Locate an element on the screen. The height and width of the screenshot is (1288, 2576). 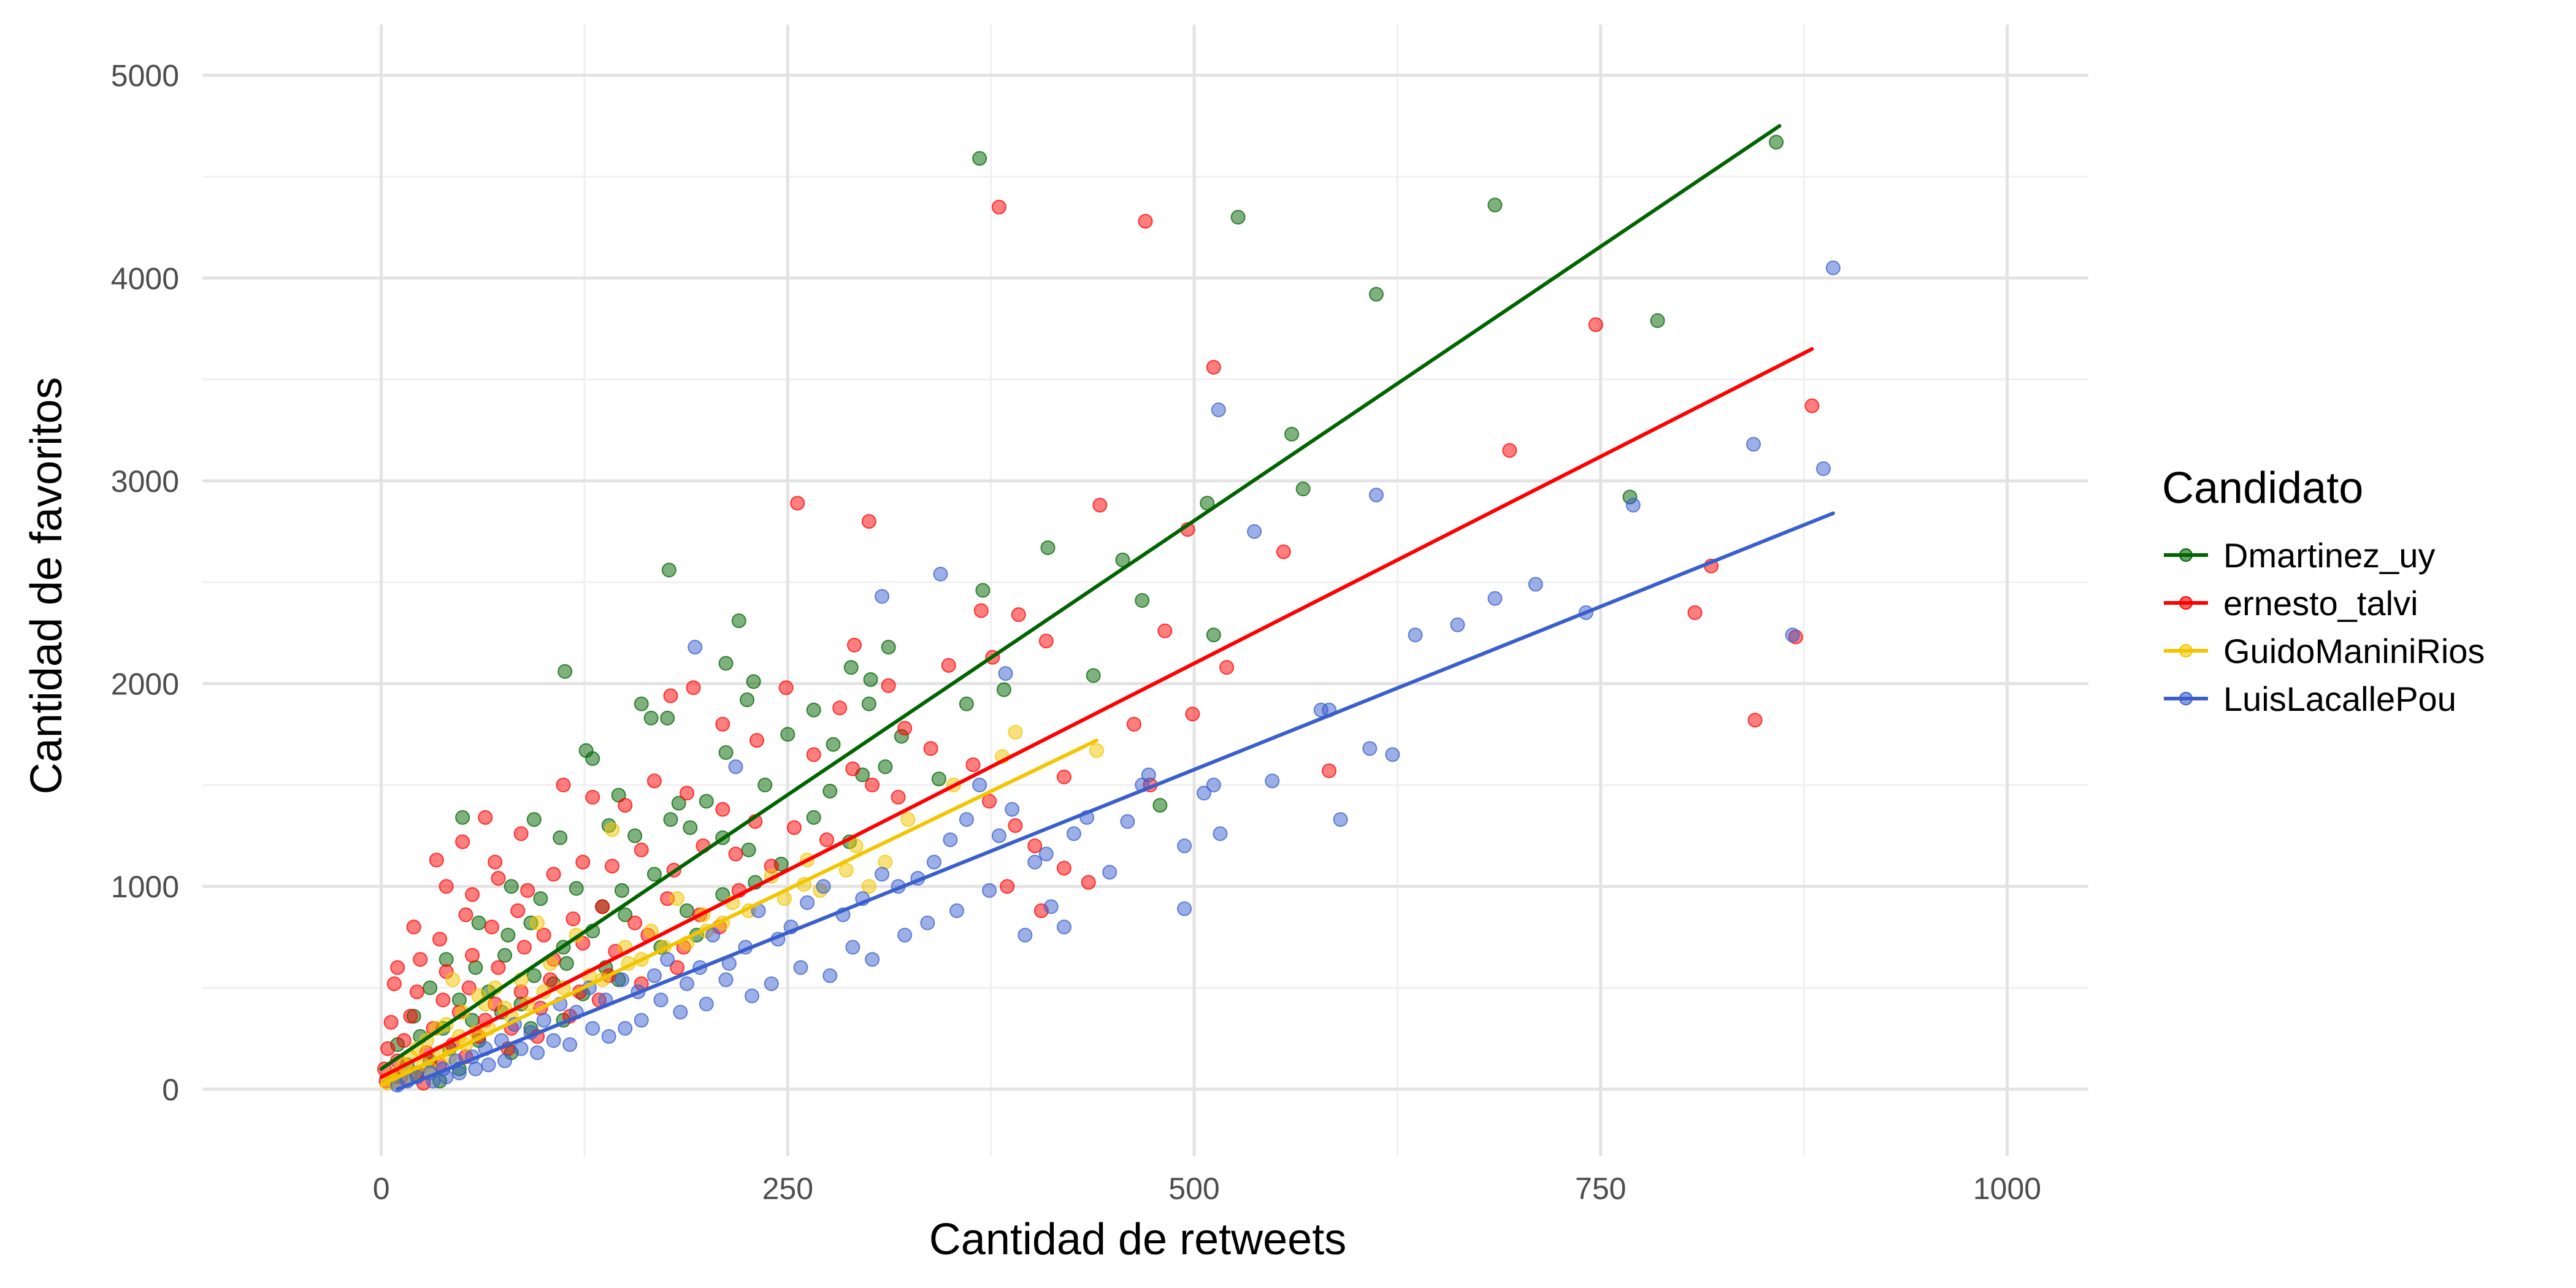
x-tick-label: 500 is located at coordinates (1193, 1188).